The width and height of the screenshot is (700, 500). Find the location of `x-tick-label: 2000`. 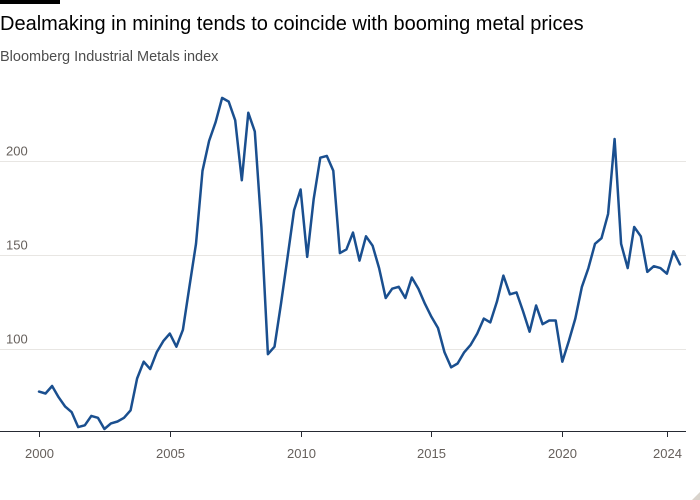

x-tick-label: 2000 is located at coordinates (39, 453).